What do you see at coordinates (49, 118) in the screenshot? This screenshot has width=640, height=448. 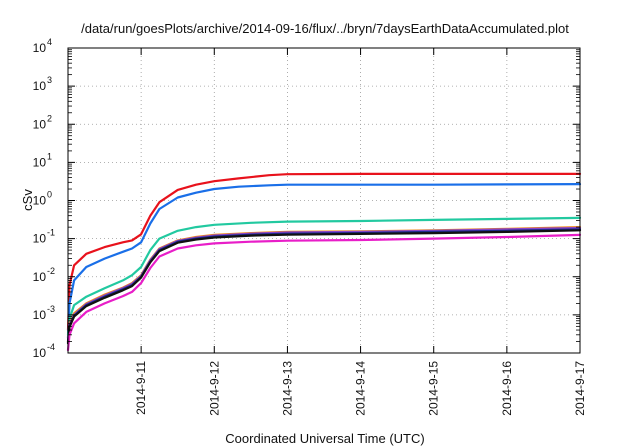 I see `y-tick-exponent: 2` at bounding box center [49, 118].